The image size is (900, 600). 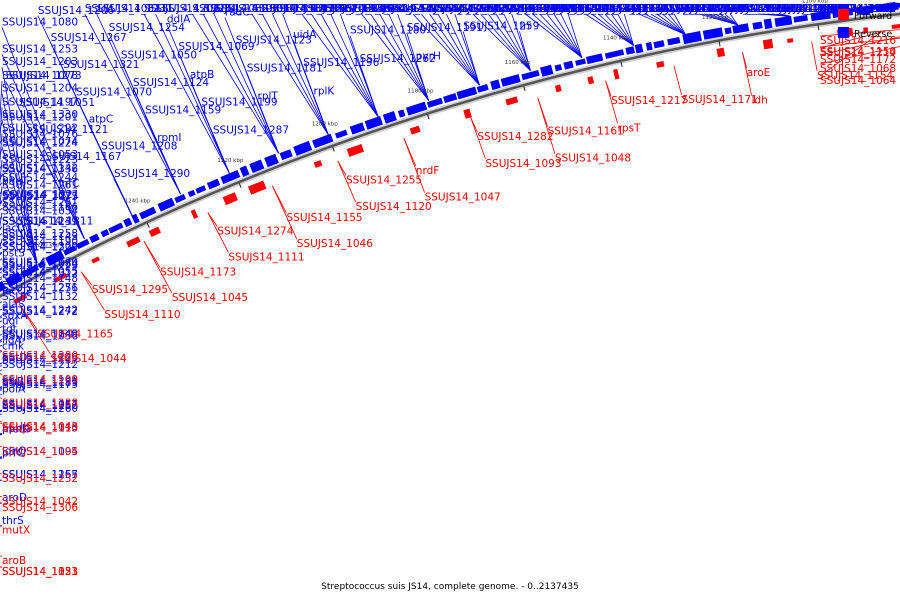 I want to click on gene-label: SSUJS14_1175, so click(x=40, y=385).